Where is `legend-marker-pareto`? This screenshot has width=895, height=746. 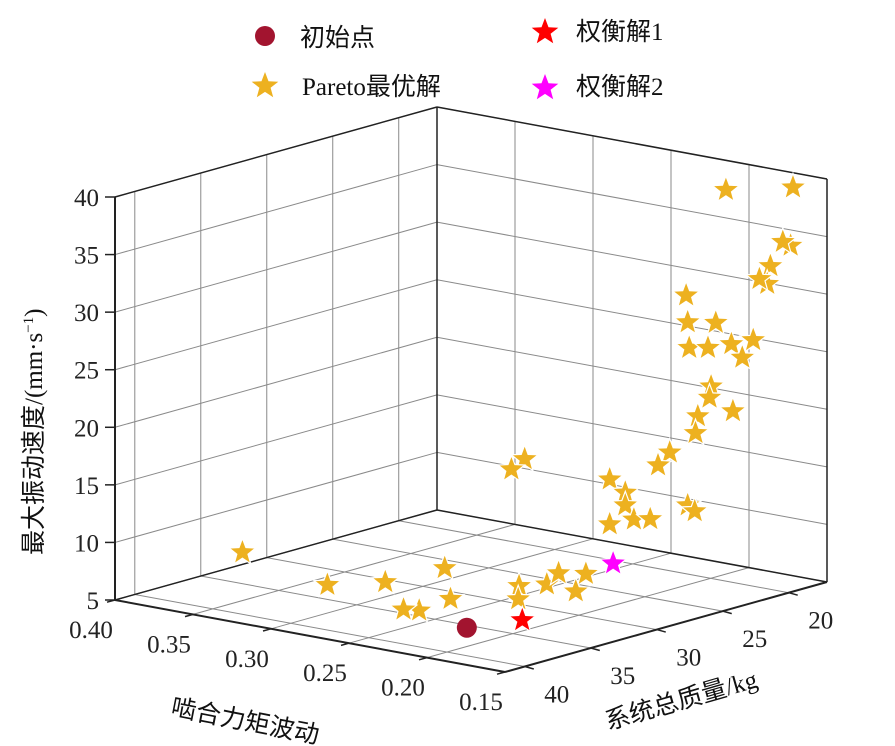 legend-marker-pareto is located at coordinates (265, 85).